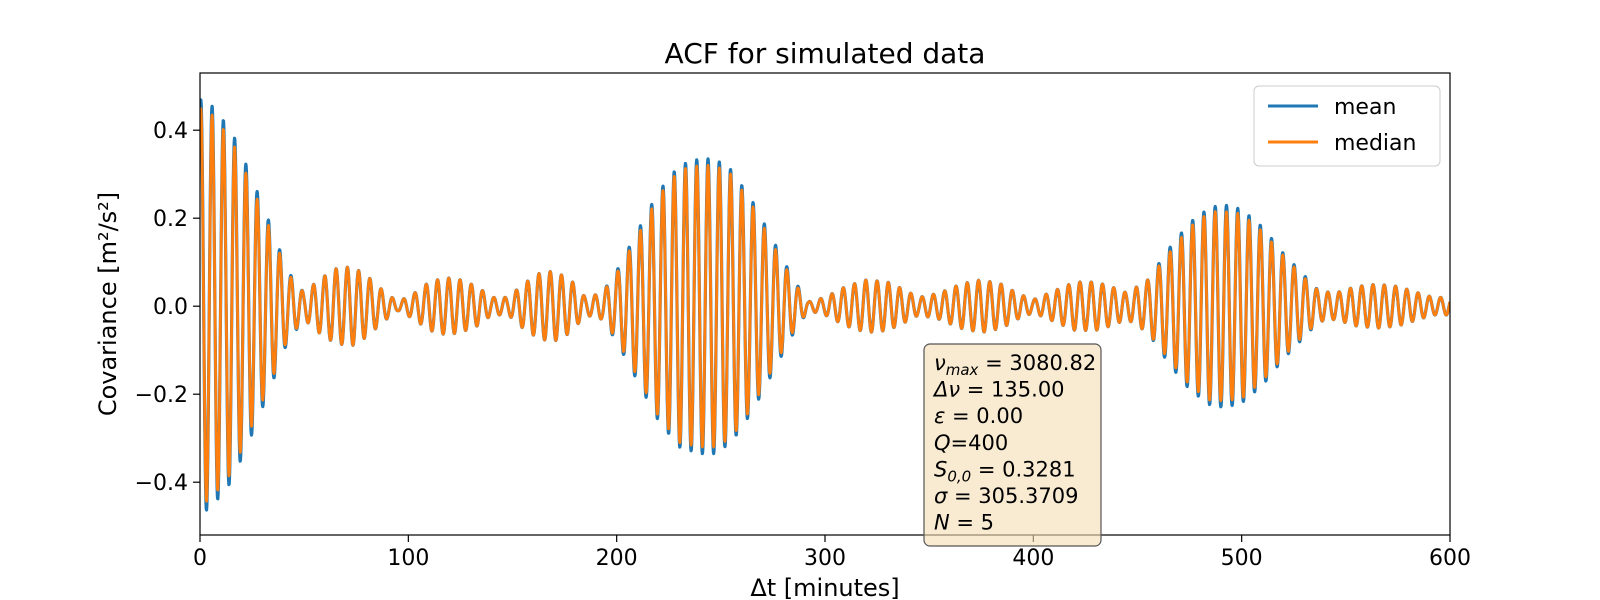  I want to click on x-axis: 0 100 200 300 400 500 600, so click(832, 553).